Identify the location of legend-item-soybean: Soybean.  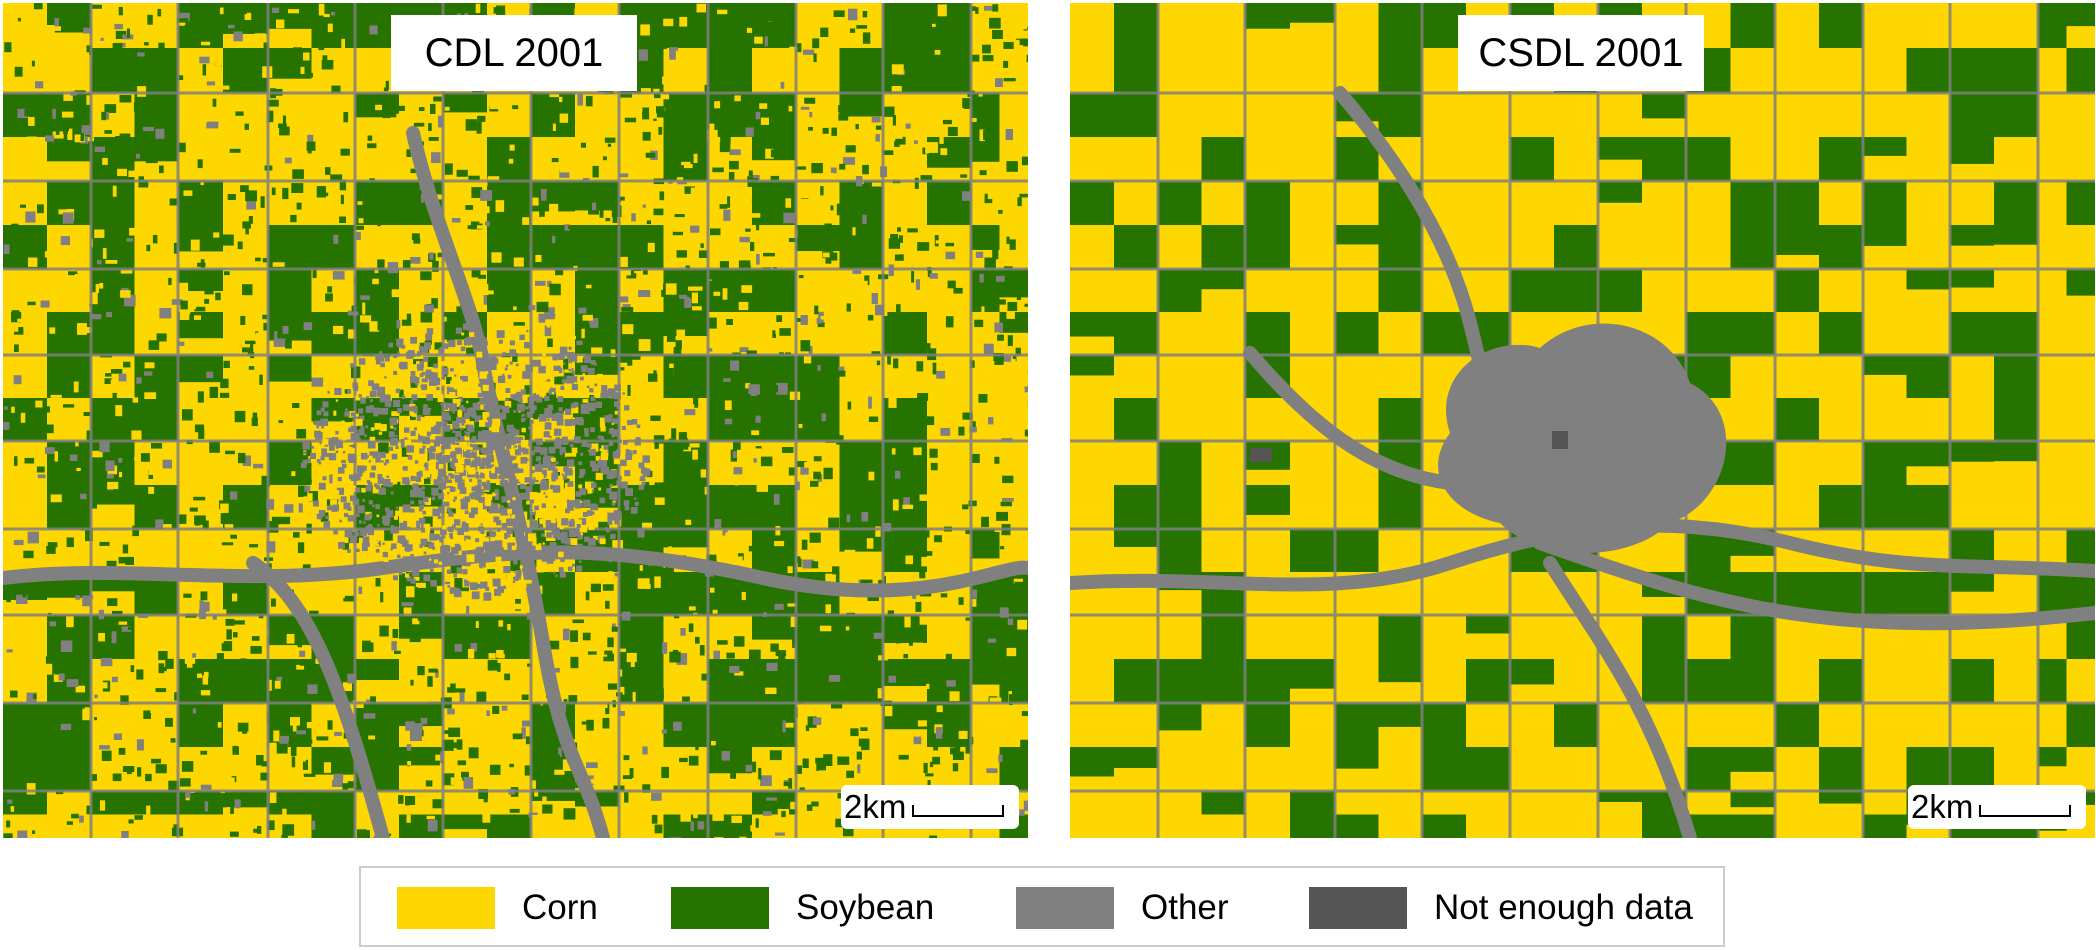
(802, 908).